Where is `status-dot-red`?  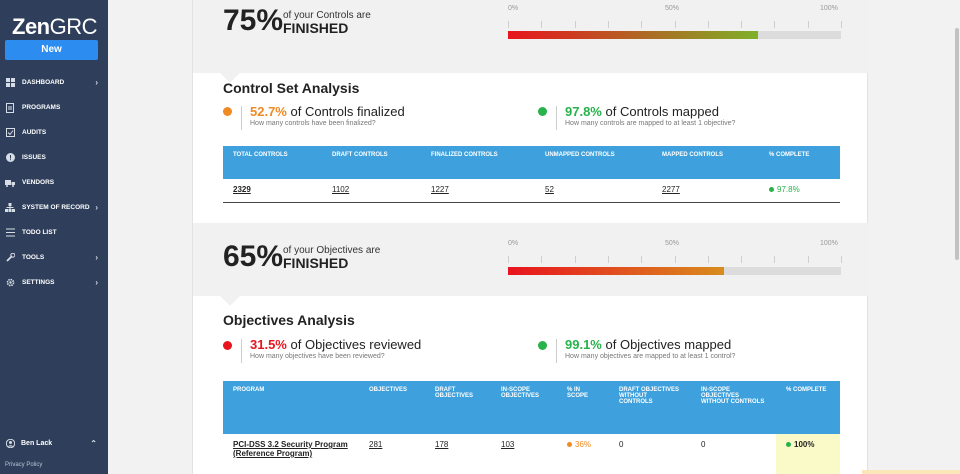 status-dot-red is located at coordinates (227, 345).